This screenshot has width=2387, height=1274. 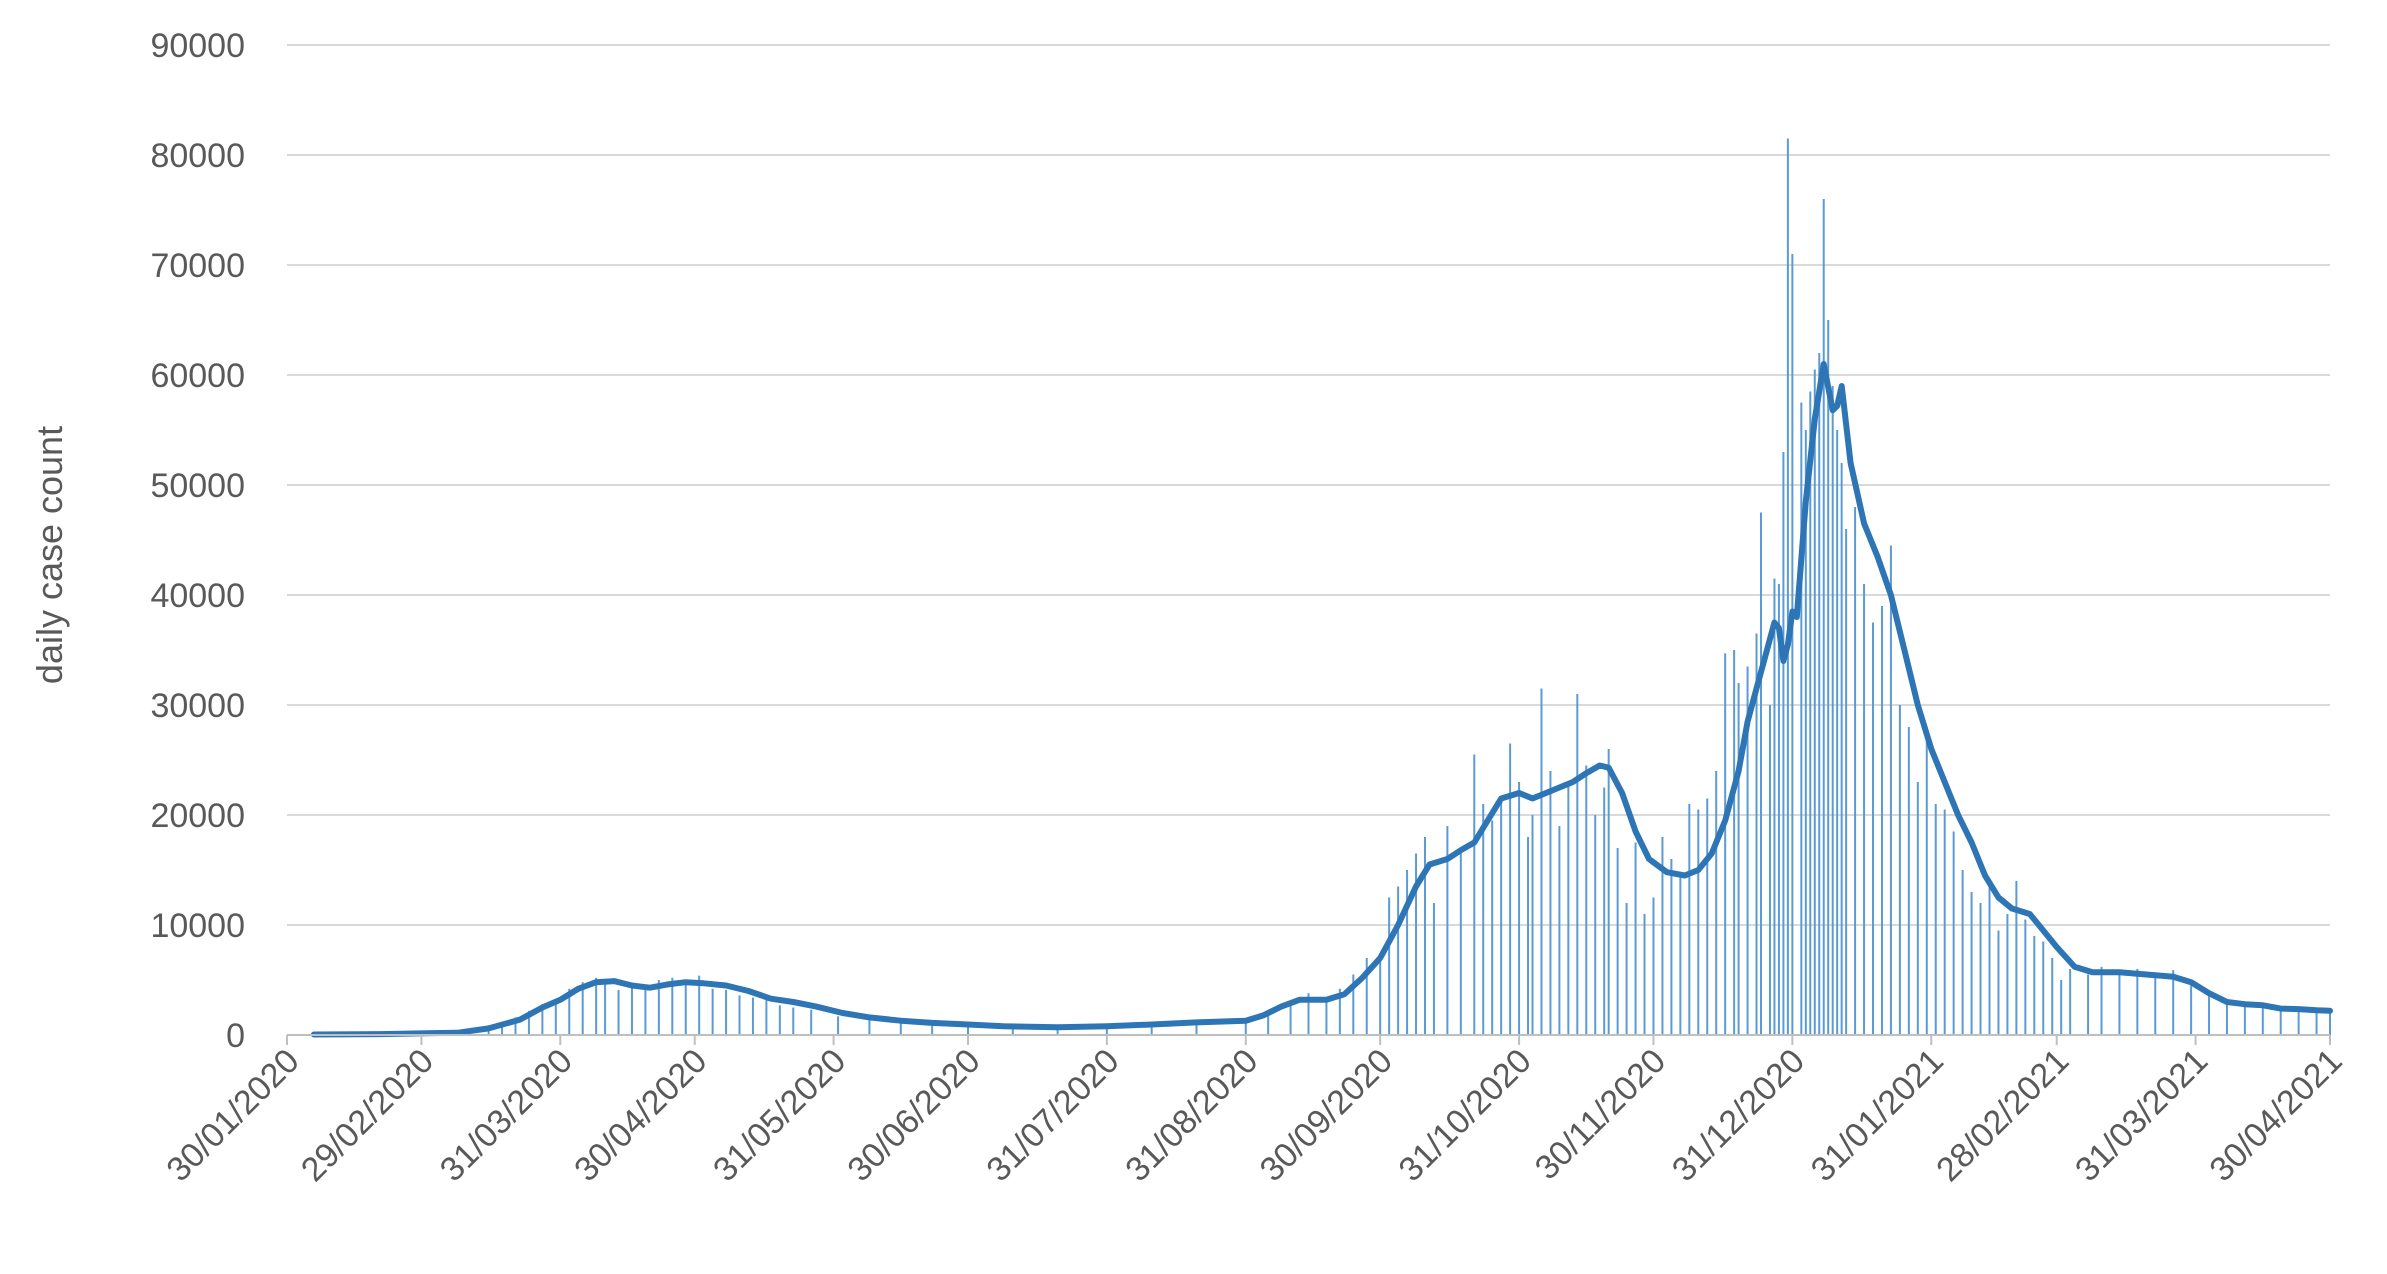 I want to click on y-tick-label: 50000, so click(x=197, y=486).